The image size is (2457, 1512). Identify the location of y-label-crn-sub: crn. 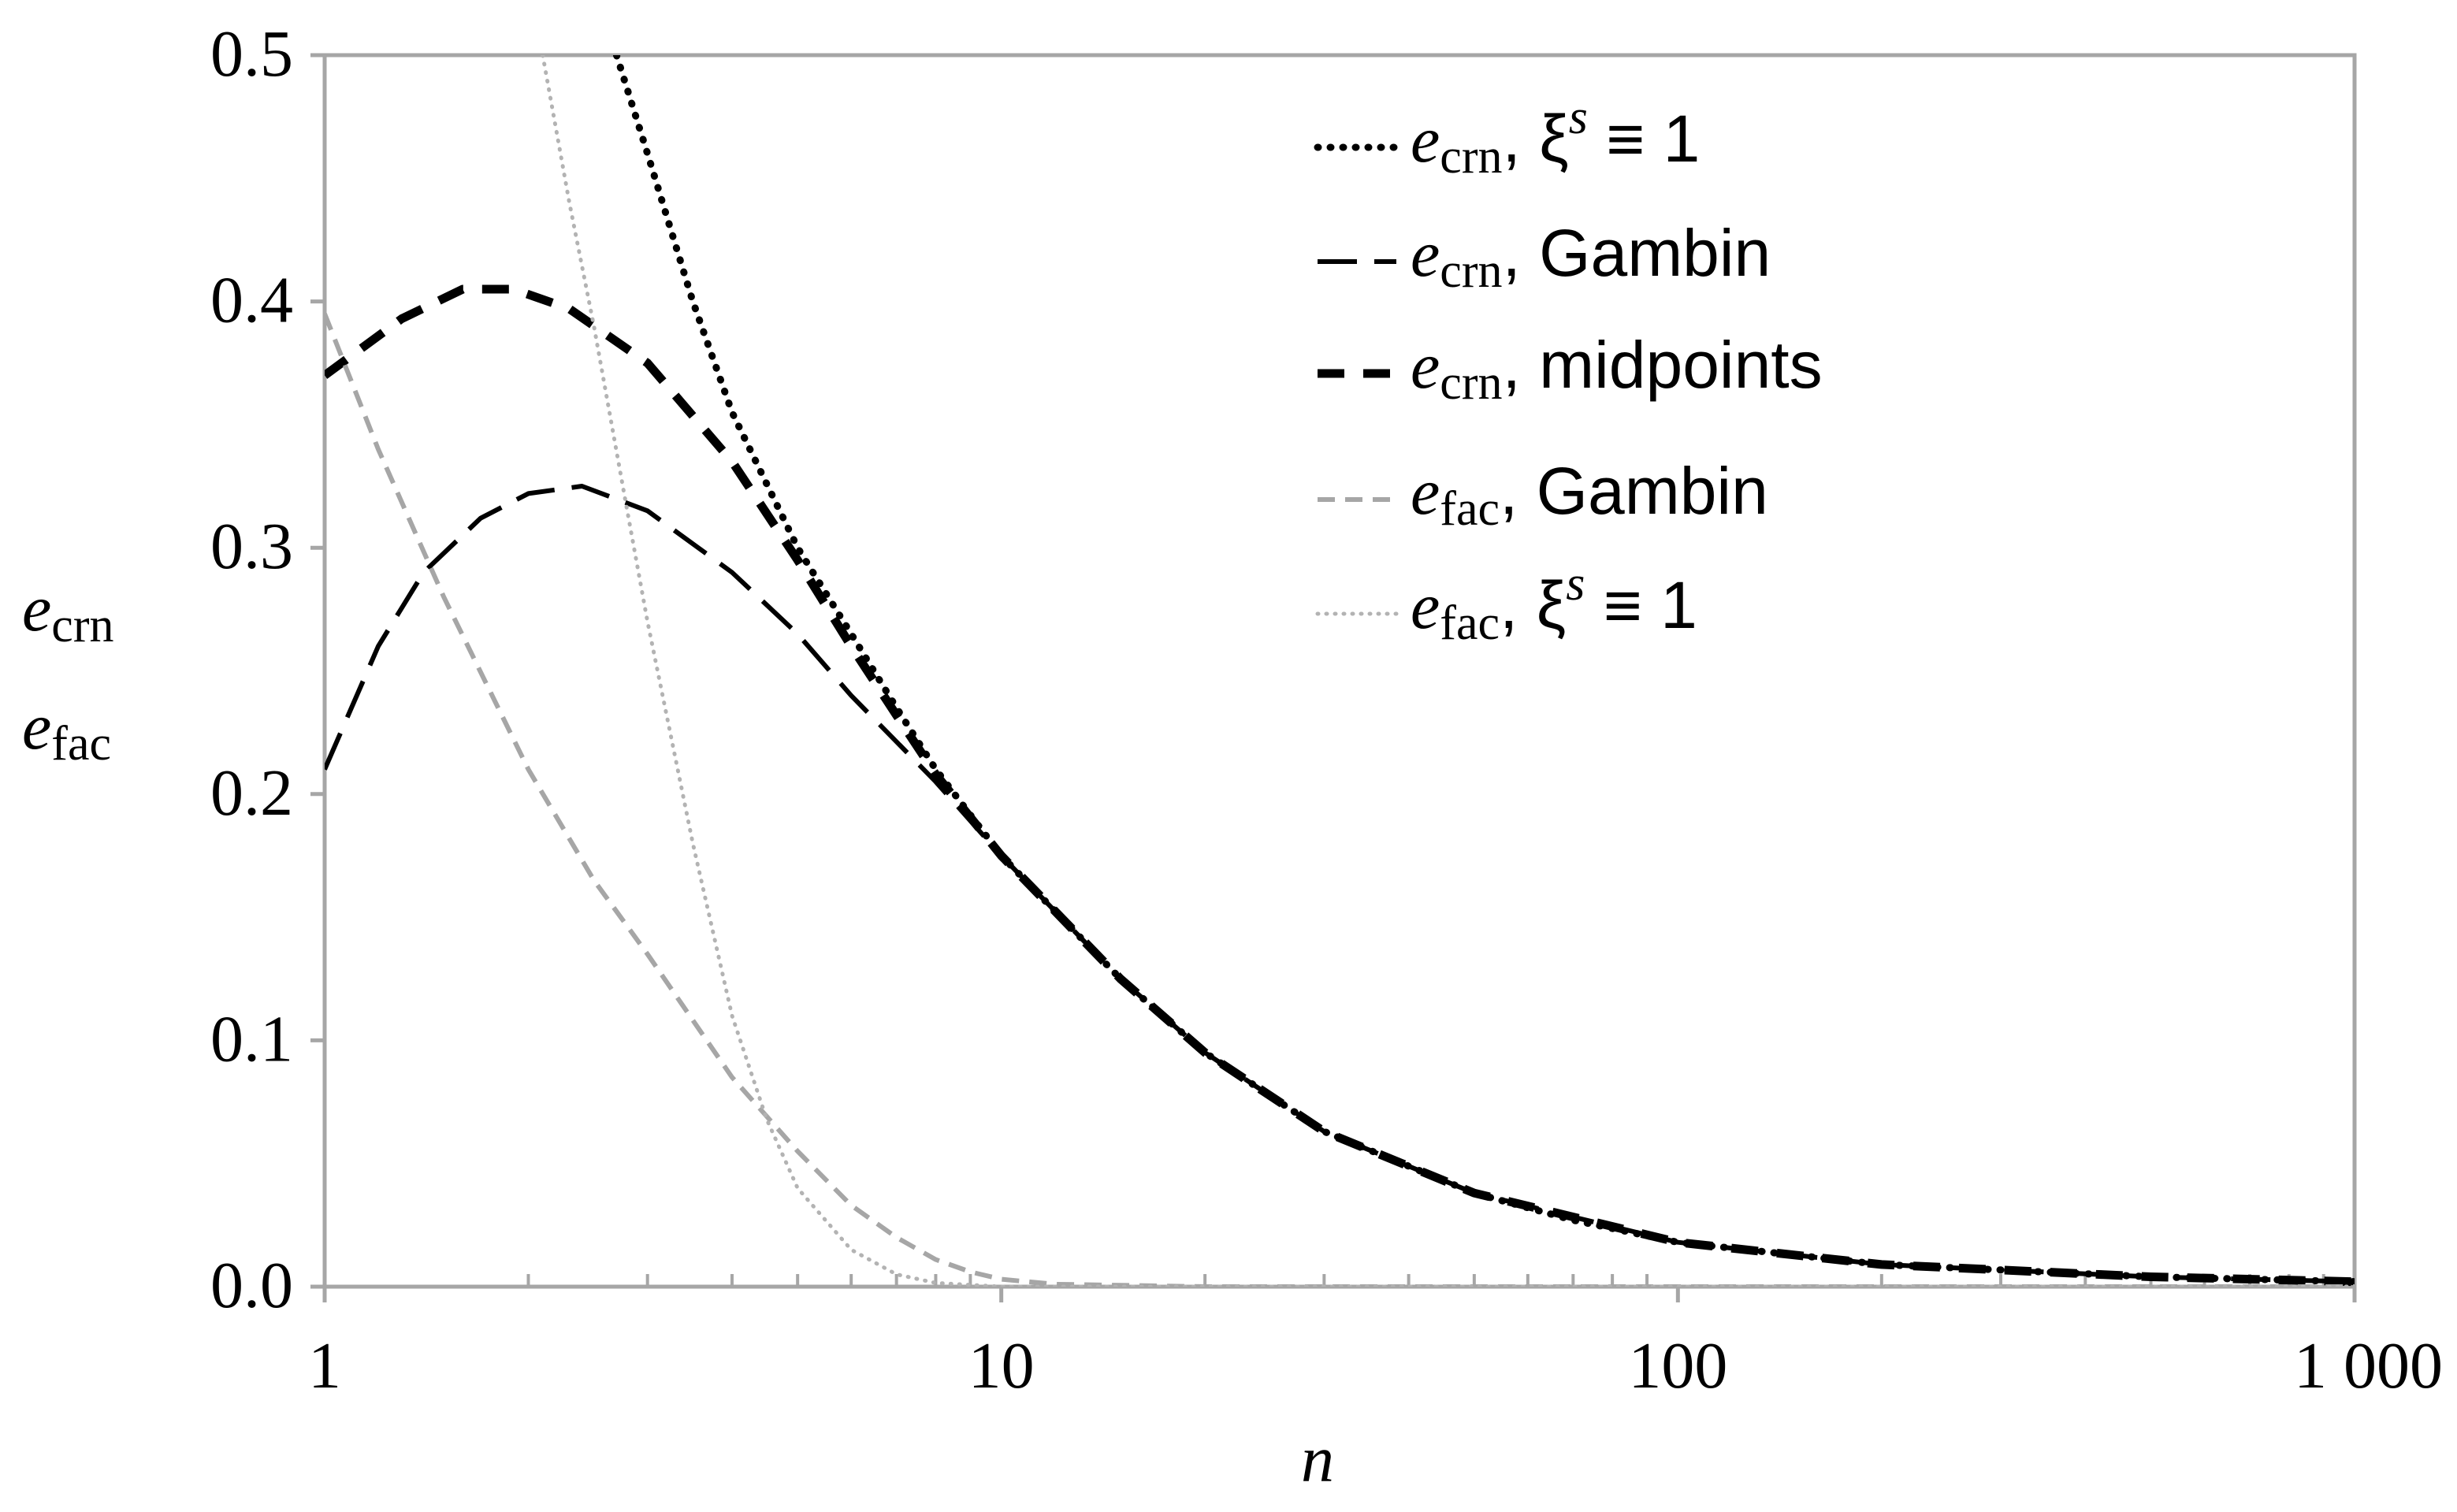
(82, 625).